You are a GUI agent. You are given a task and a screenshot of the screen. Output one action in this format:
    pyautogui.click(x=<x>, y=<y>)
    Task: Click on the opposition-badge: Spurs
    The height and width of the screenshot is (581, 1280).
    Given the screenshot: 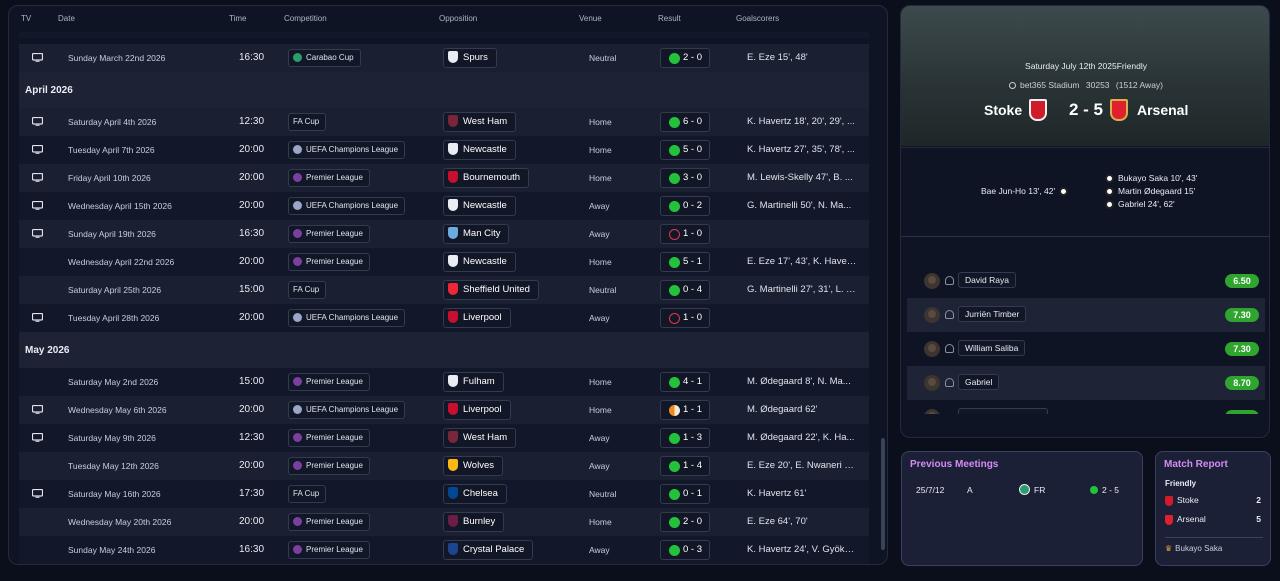 What is the action you would take?
    pyautogui.click(x=470, y=58)
    